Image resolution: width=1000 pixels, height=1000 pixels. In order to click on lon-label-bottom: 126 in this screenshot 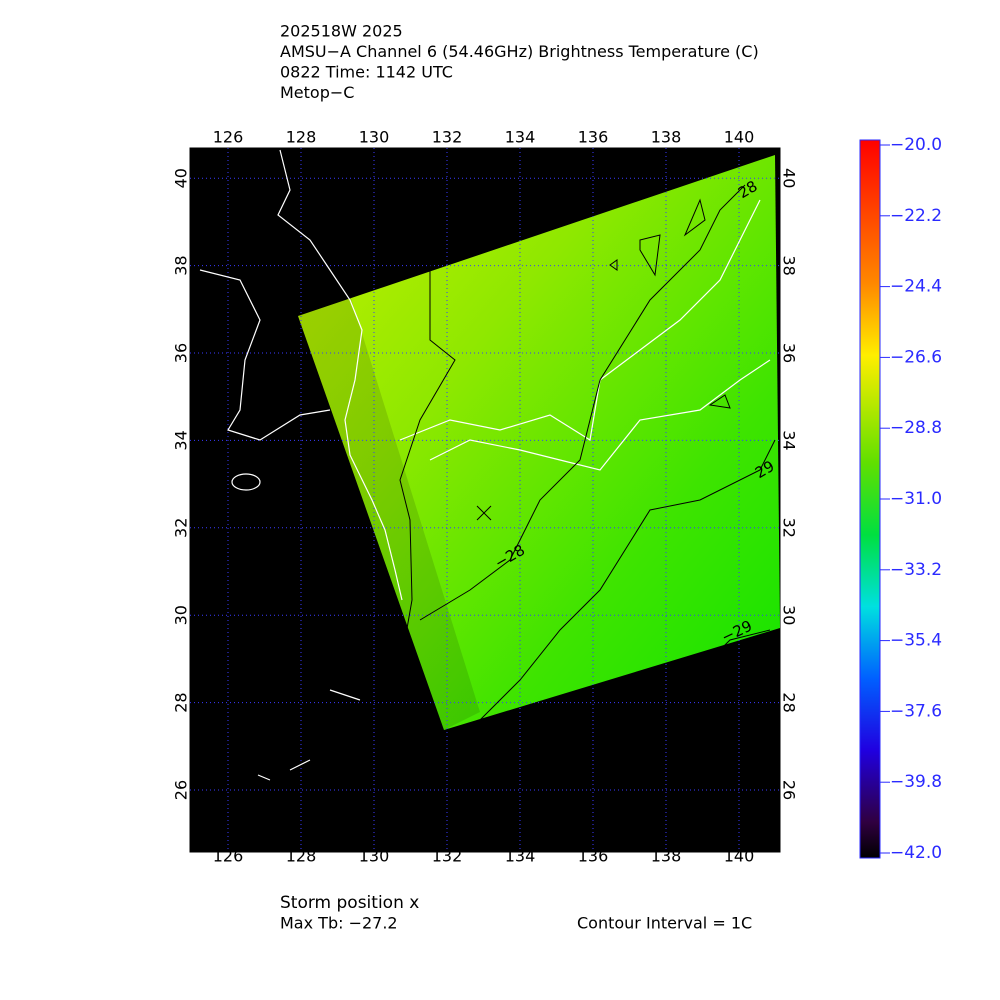, I will do `click(228, 856)`.